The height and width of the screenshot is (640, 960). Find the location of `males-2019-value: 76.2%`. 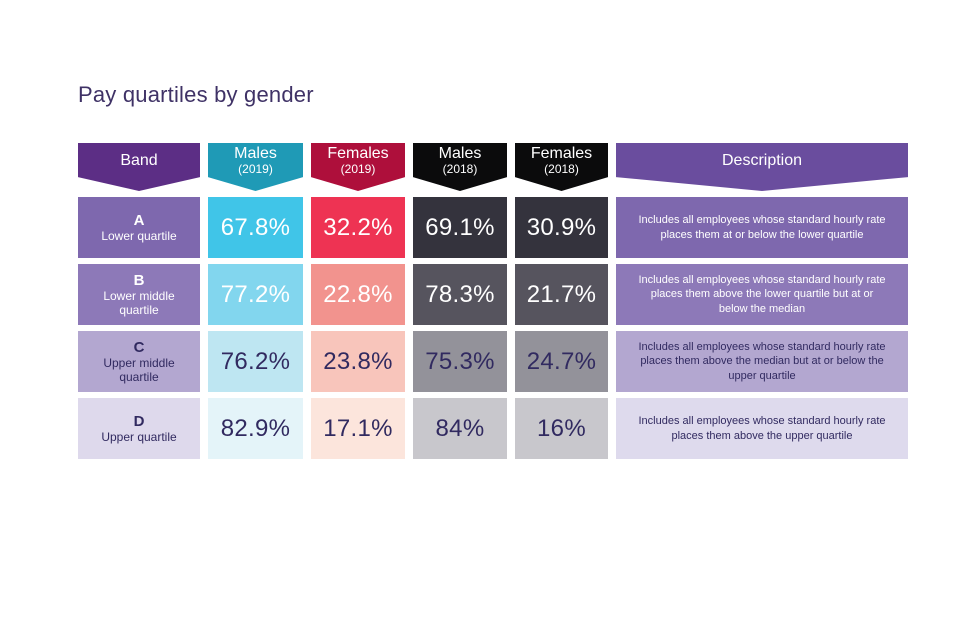

males-2019-value: 76.2% is located at coordinates (255, 361).